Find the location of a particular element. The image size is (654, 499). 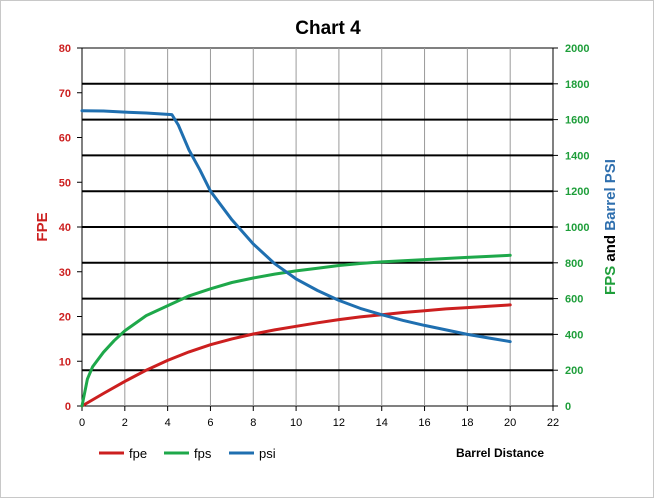

x-tick-label: 20 is located at coordinates (510, 423).